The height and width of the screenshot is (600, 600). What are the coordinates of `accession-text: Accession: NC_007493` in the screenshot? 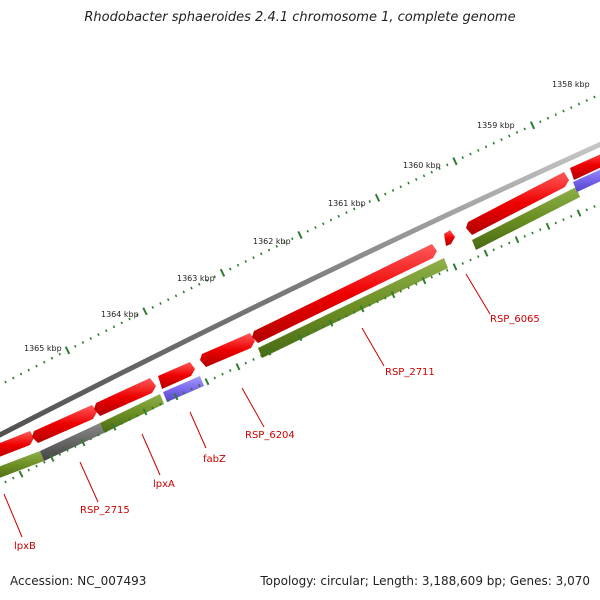 It's located at (78, 581).